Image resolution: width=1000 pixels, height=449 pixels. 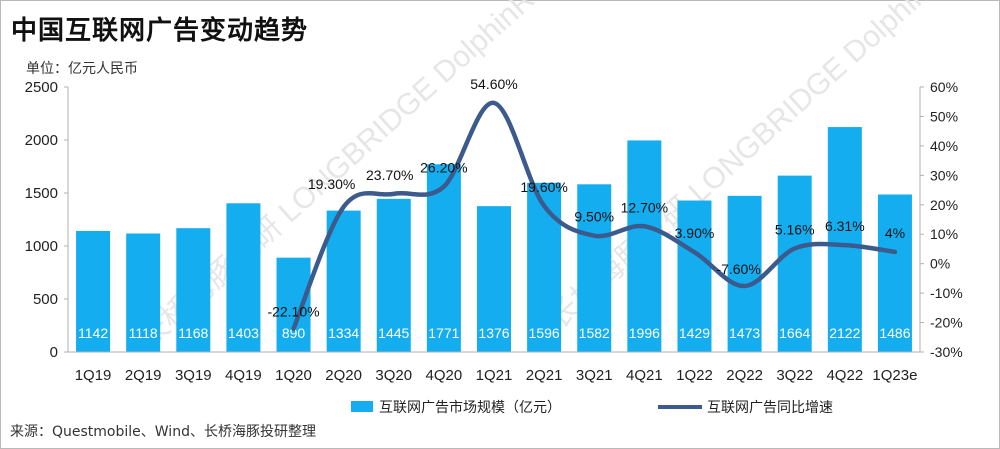 What do you see at coordinates (894, 333) in the screenshot?
I see `bar-value-label: 1486` at bounding box center [894, 333].